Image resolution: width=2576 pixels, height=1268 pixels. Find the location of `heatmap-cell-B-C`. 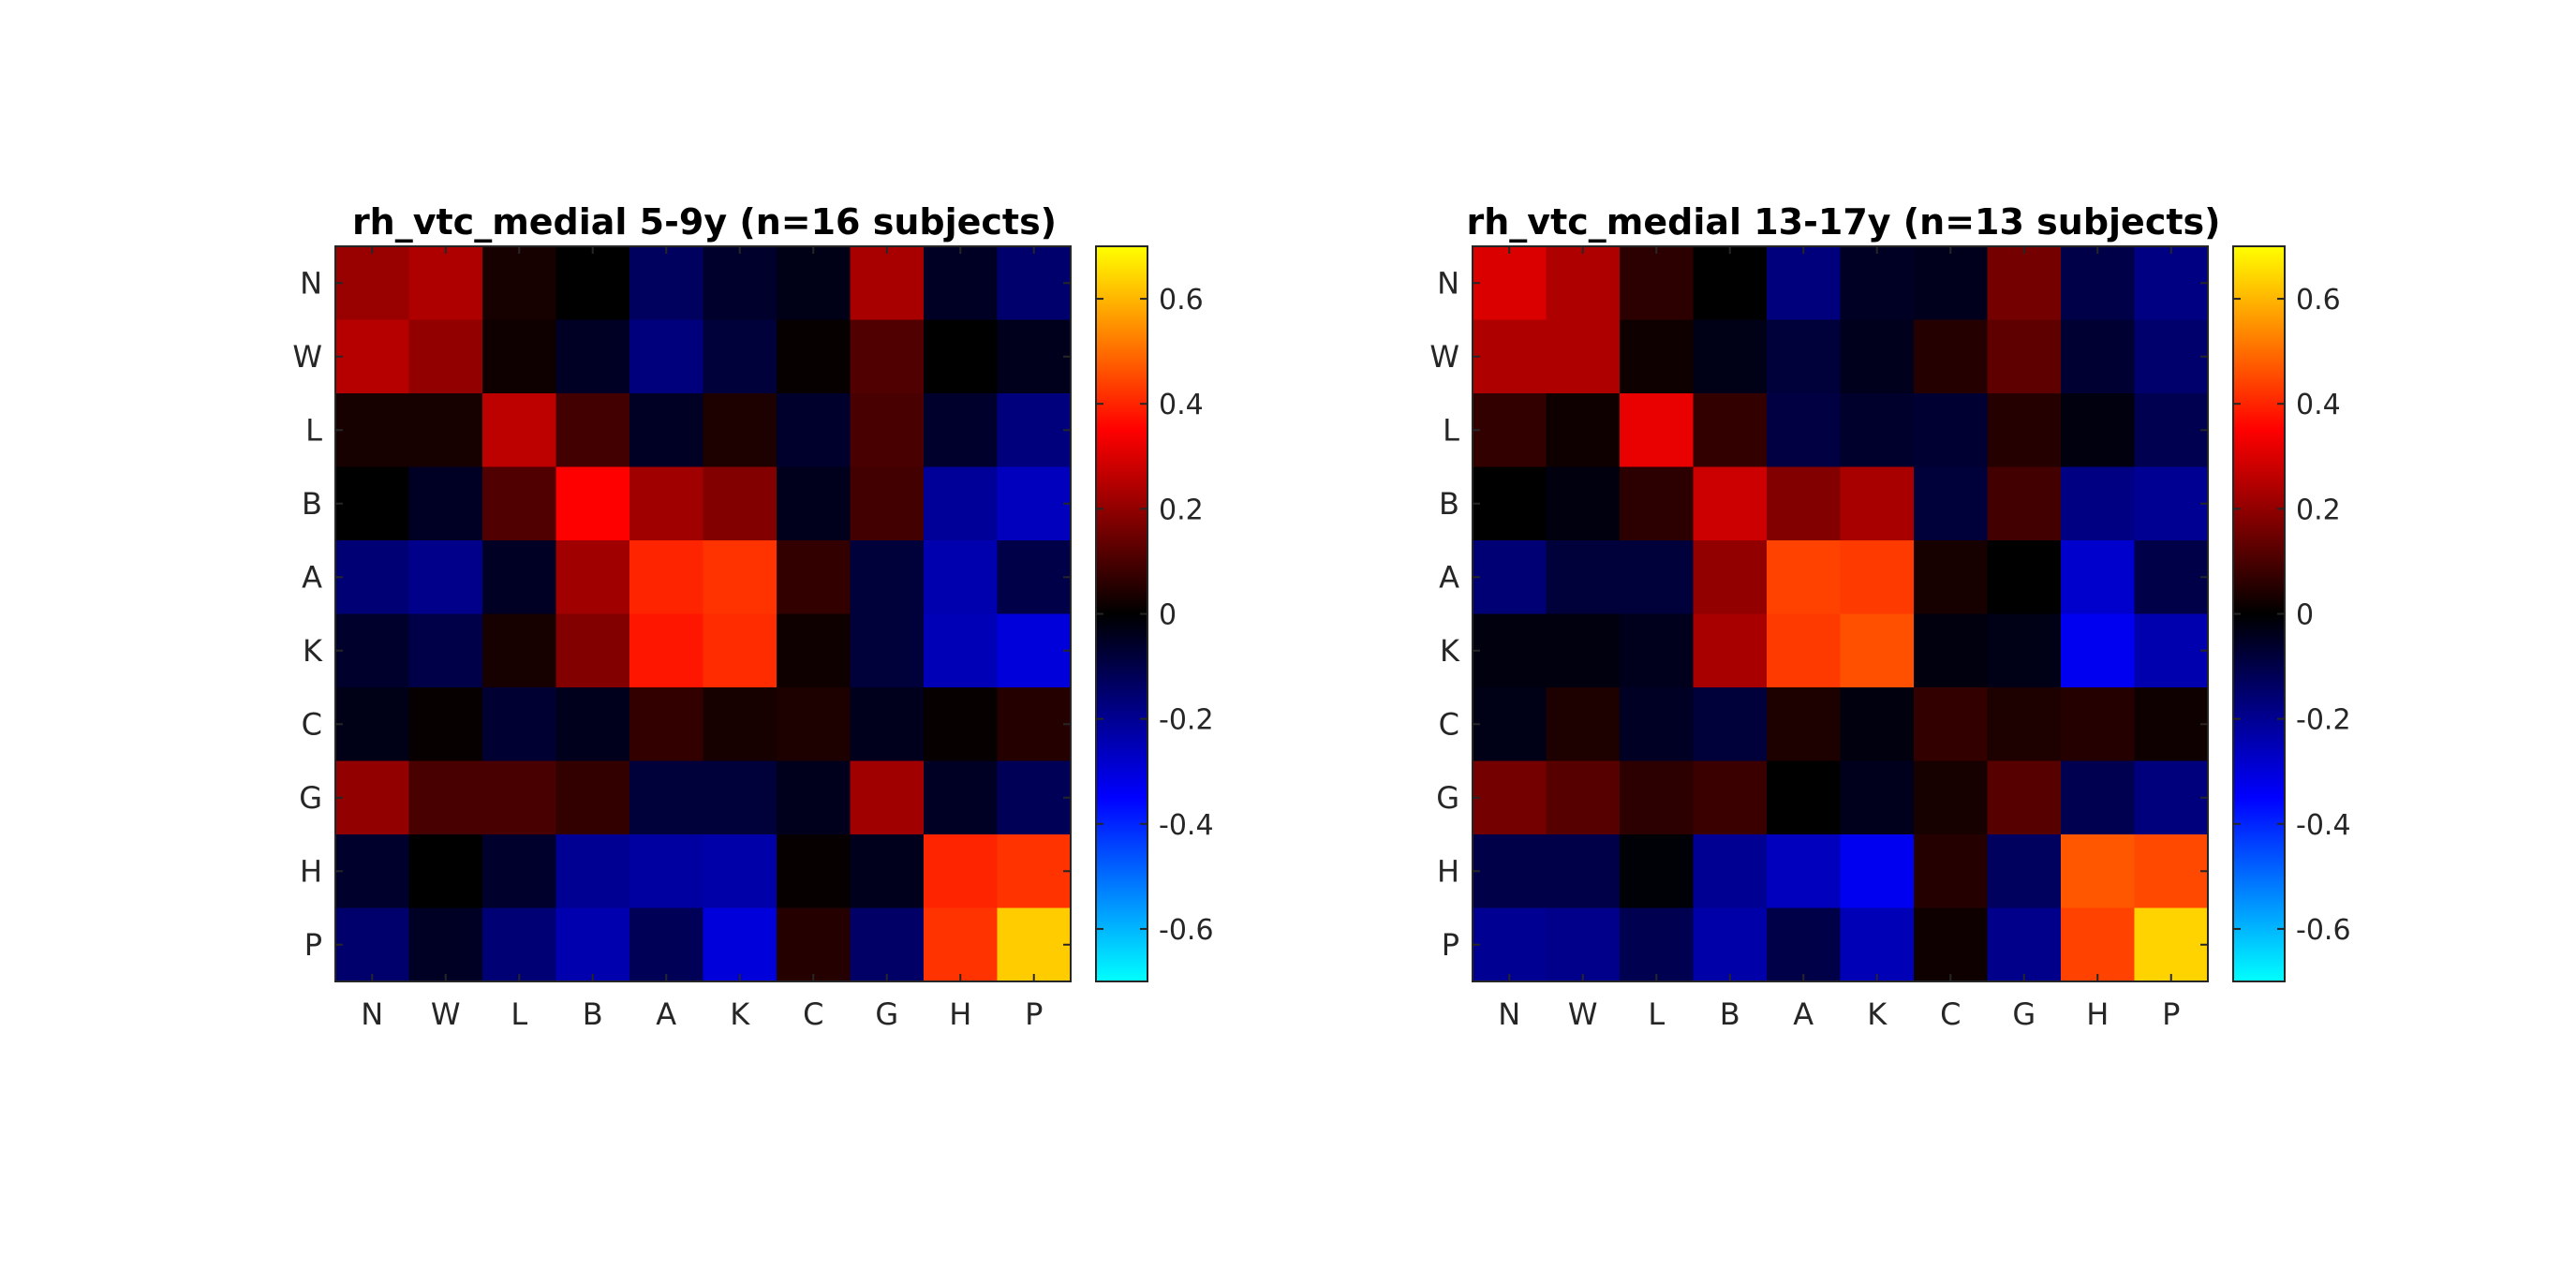

heatmap-cell-B-C is located at coordinates (1951, 503).